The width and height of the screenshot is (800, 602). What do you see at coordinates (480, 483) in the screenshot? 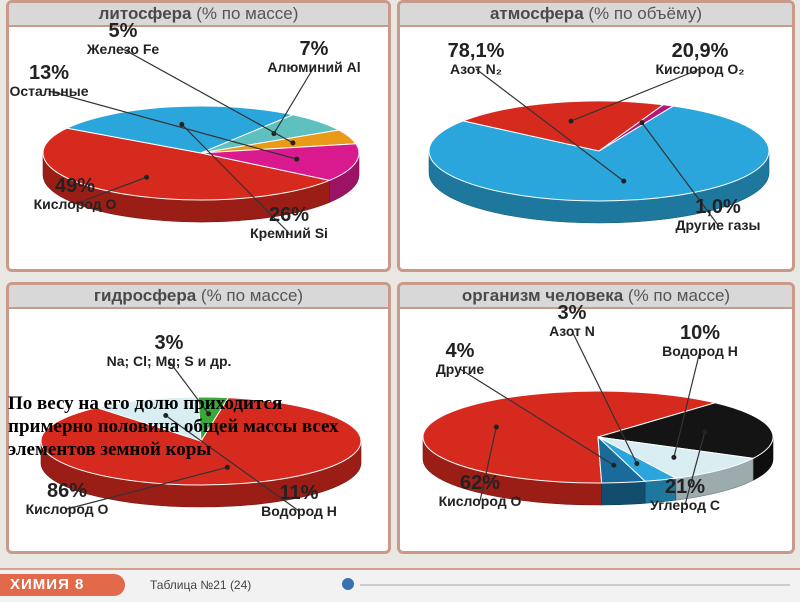
I see `slice-percent-label: 62%` at bounding box center [480, 483].